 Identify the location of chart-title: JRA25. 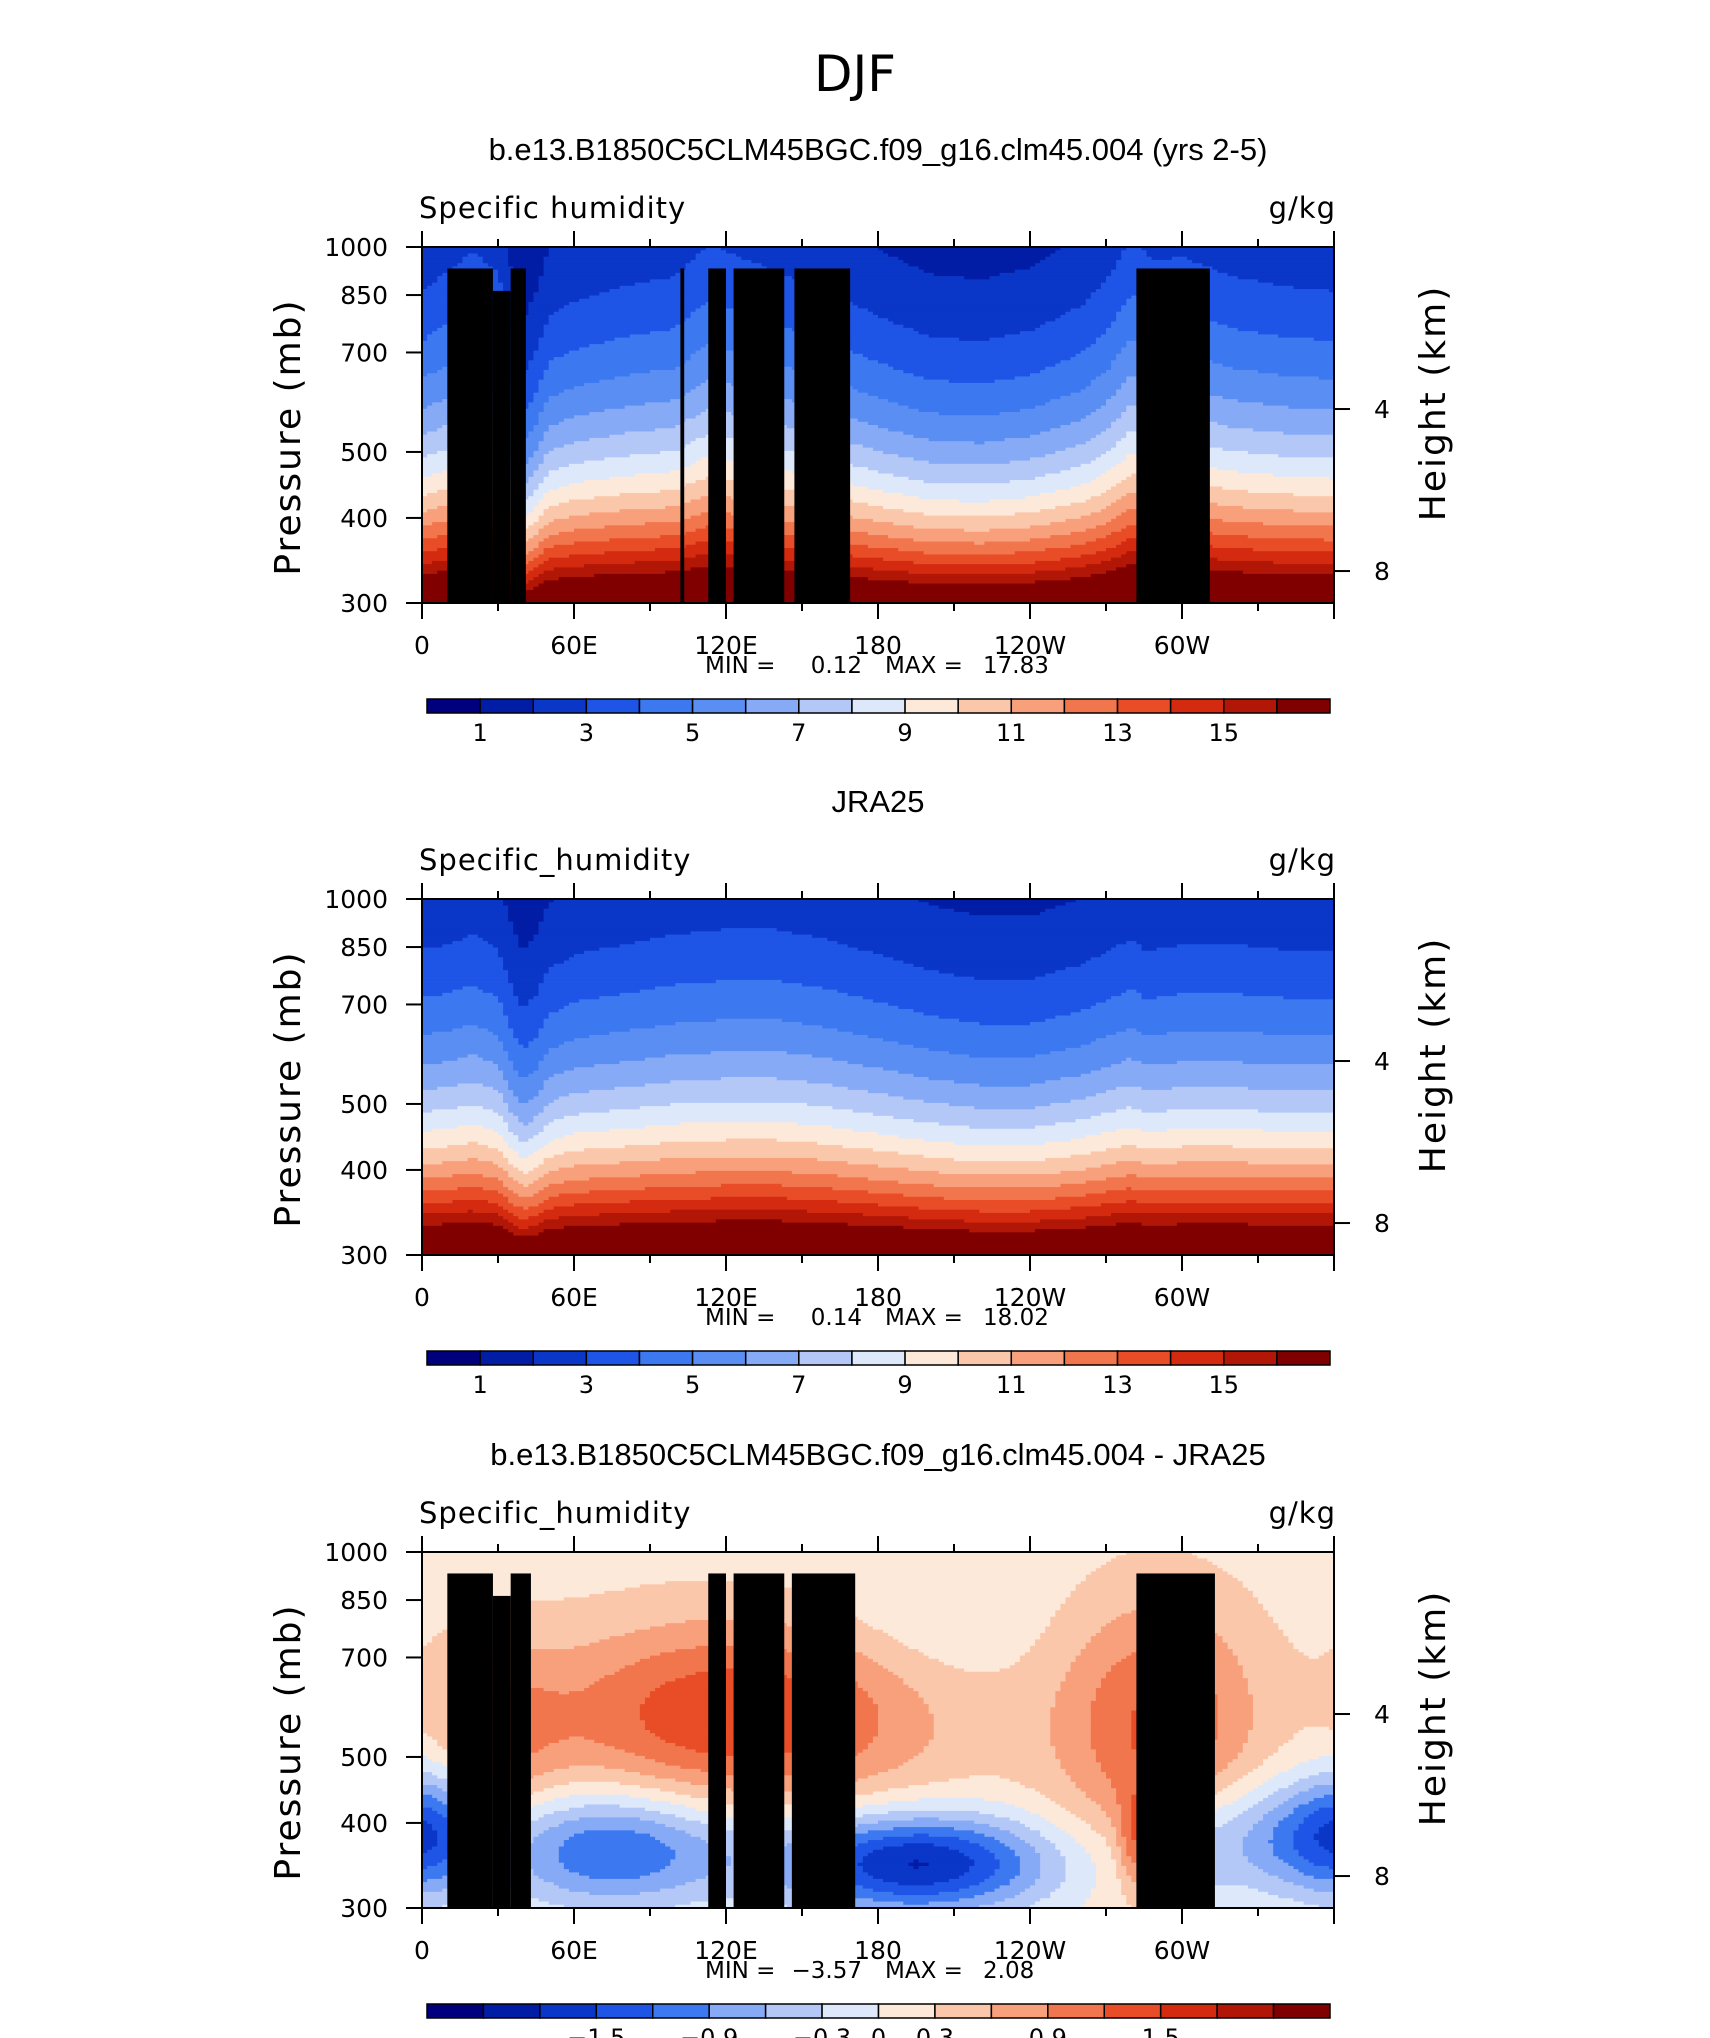
(877, 801).